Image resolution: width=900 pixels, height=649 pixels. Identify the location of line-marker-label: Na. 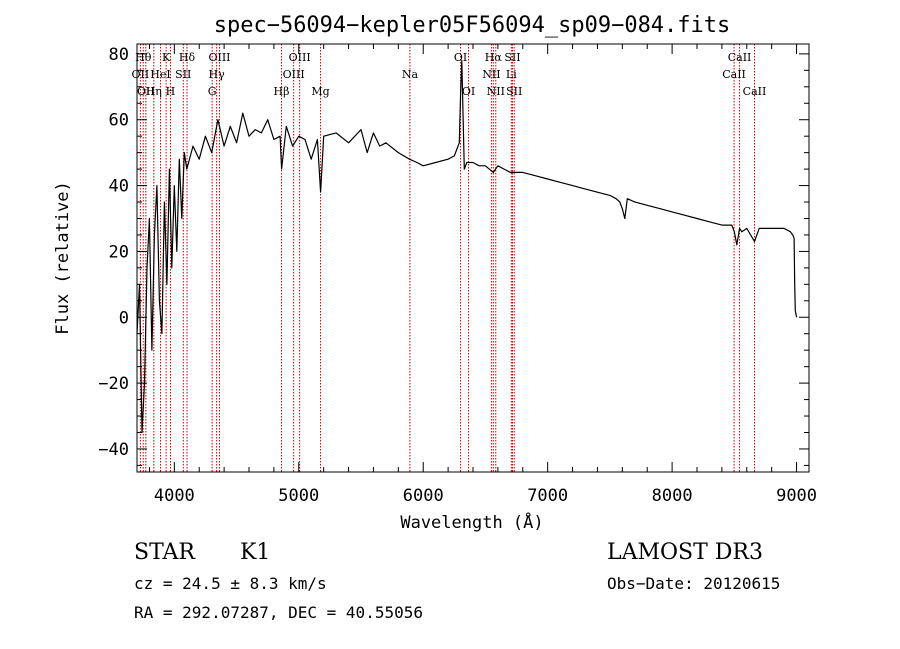
(410, 74).